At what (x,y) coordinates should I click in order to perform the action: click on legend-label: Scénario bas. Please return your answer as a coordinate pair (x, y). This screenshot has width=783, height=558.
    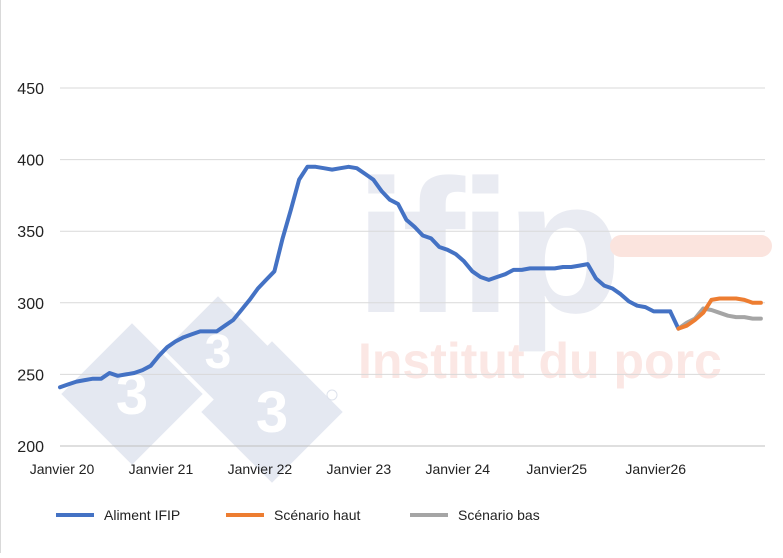
    Looking at the image, I should click on (499, 515).